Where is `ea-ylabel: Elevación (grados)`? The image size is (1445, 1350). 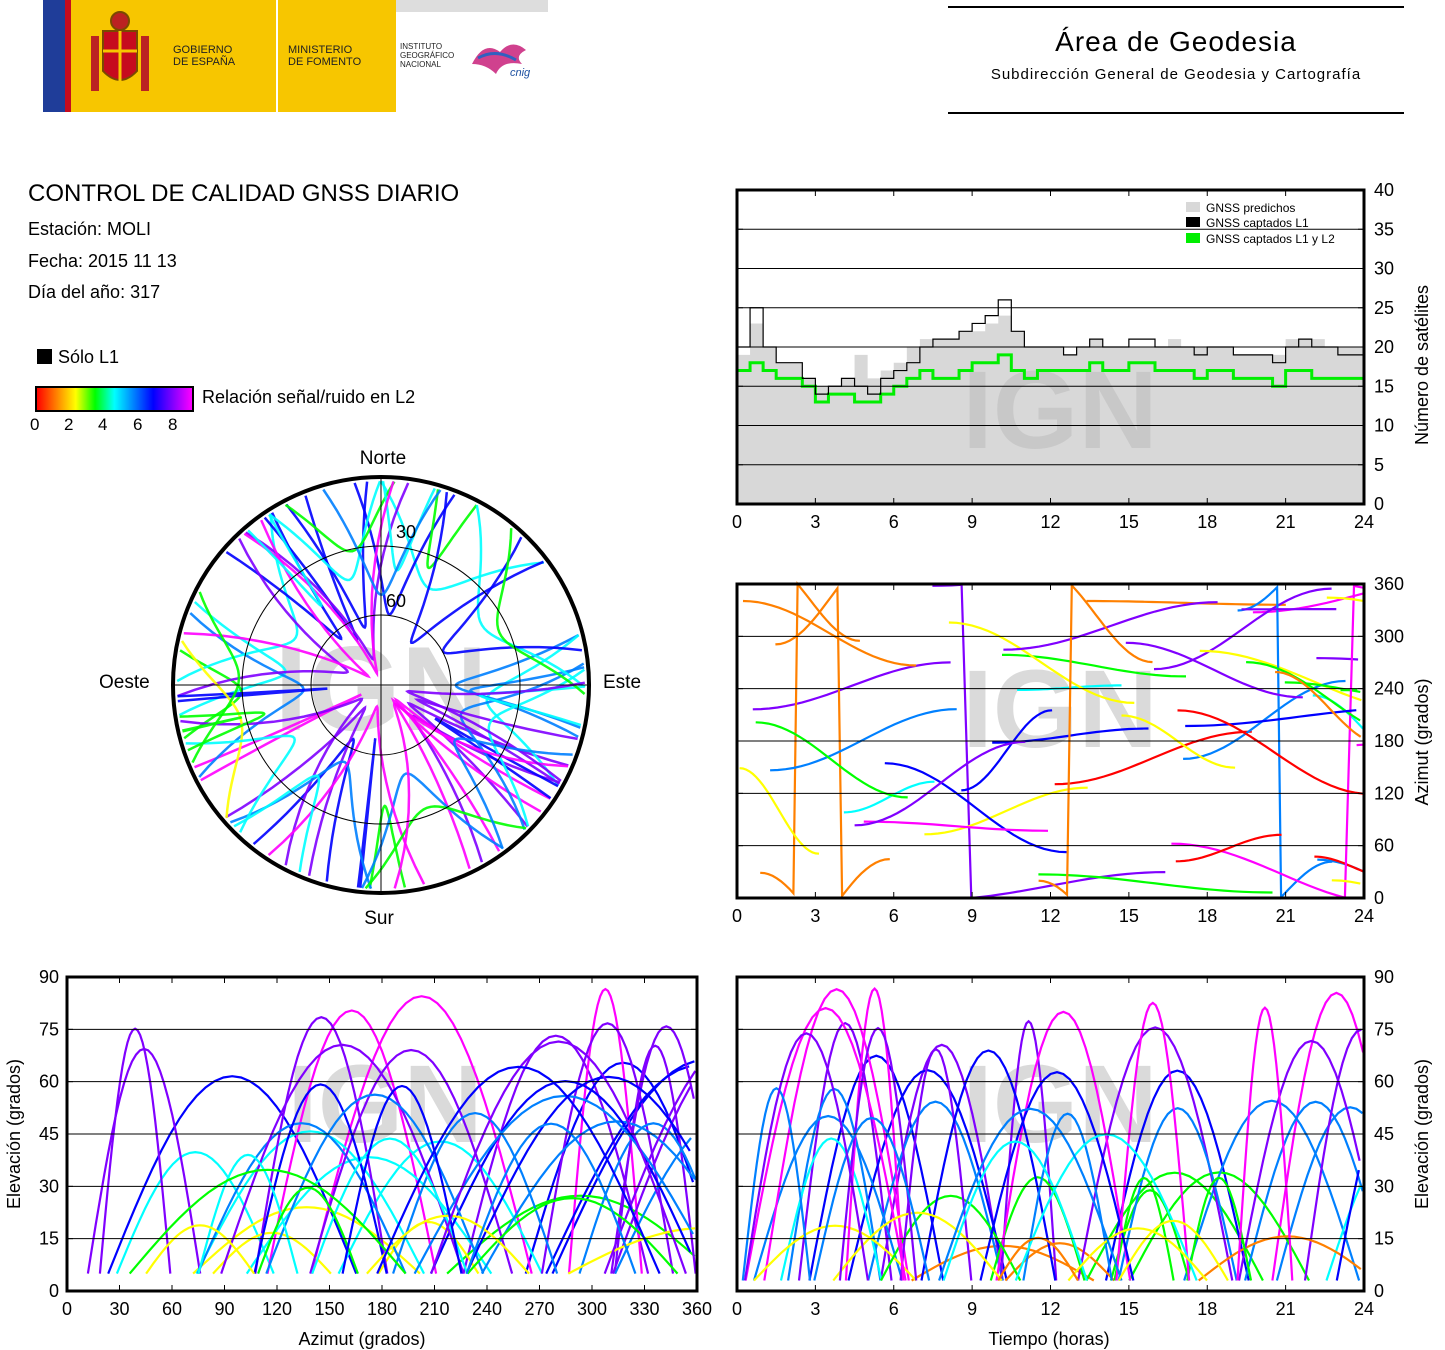 ea-ylabel: Elevación (grados) is located at coordinates (14, 1134).